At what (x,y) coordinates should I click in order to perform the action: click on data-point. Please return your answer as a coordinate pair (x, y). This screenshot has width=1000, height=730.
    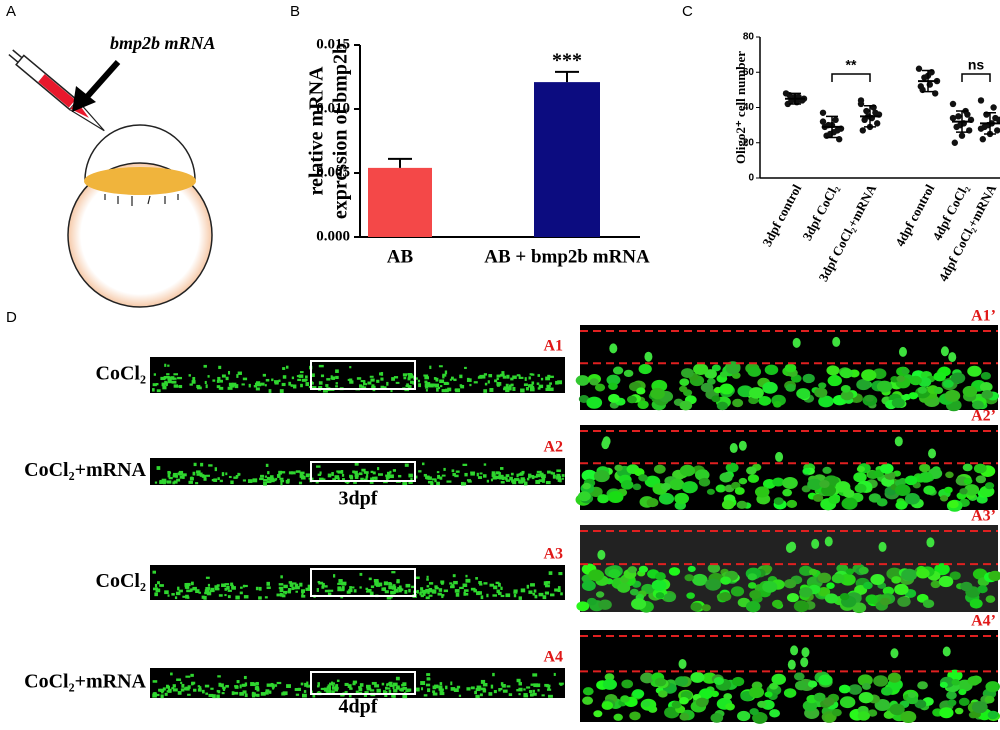
    Looking at the image, I should click on (981, 100).